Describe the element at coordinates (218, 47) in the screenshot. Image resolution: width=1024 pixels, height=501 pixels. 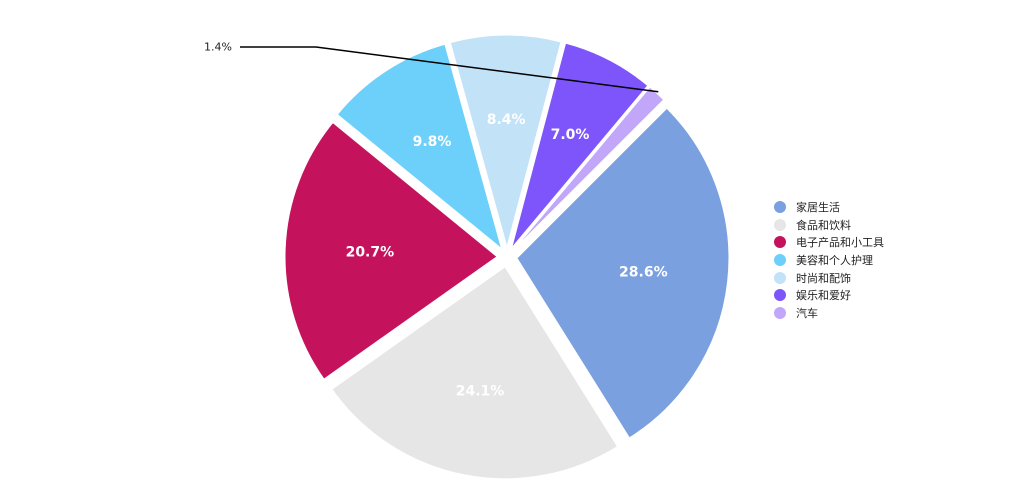
I see `slice-label: 1.4%` at that location.